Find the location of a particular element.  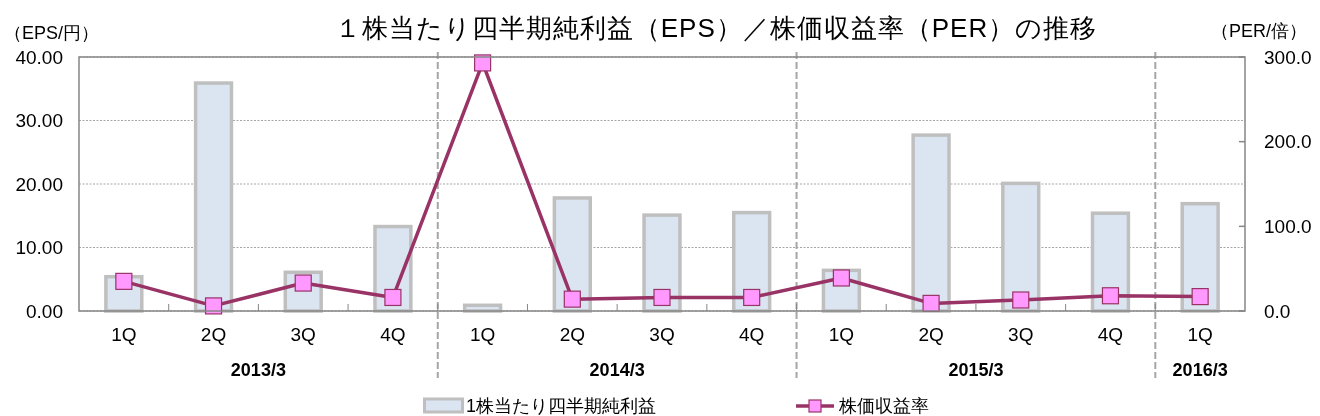

y-tick-label: 40.00 is located at coordinates (39, 57).